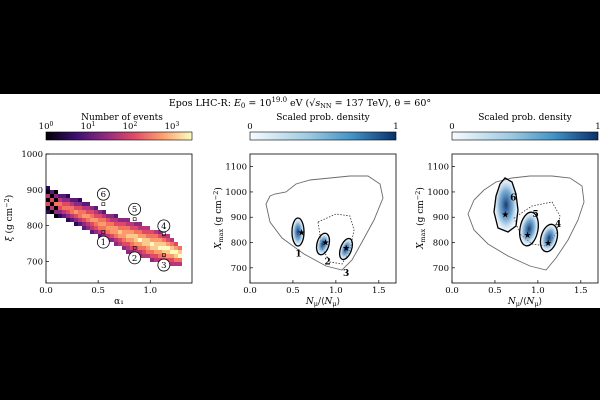 Image resolution: width=600 pixels, height=400 pixels. I want to click on marker-label: 1, so click(103, 243).